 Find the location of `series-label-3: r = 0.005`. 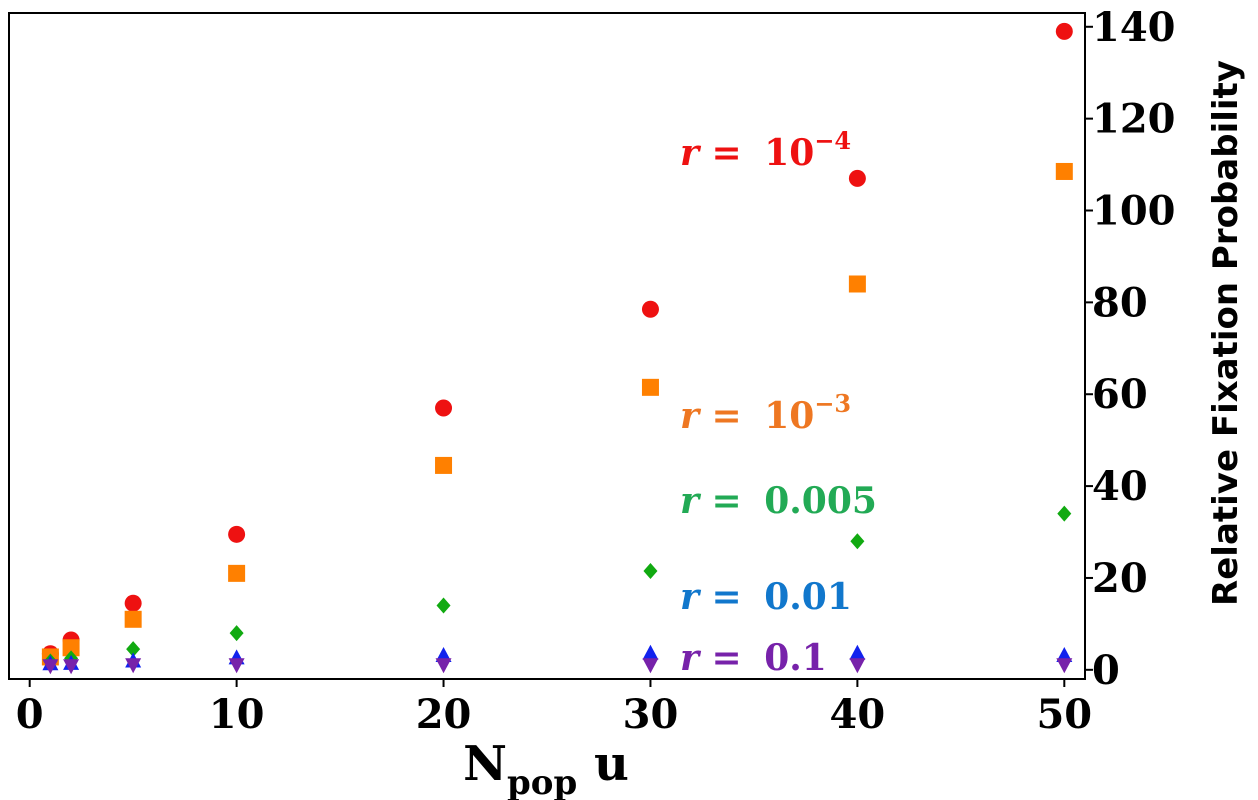

series-label-3: r = 0.005 is located at coordinates (778, 501).